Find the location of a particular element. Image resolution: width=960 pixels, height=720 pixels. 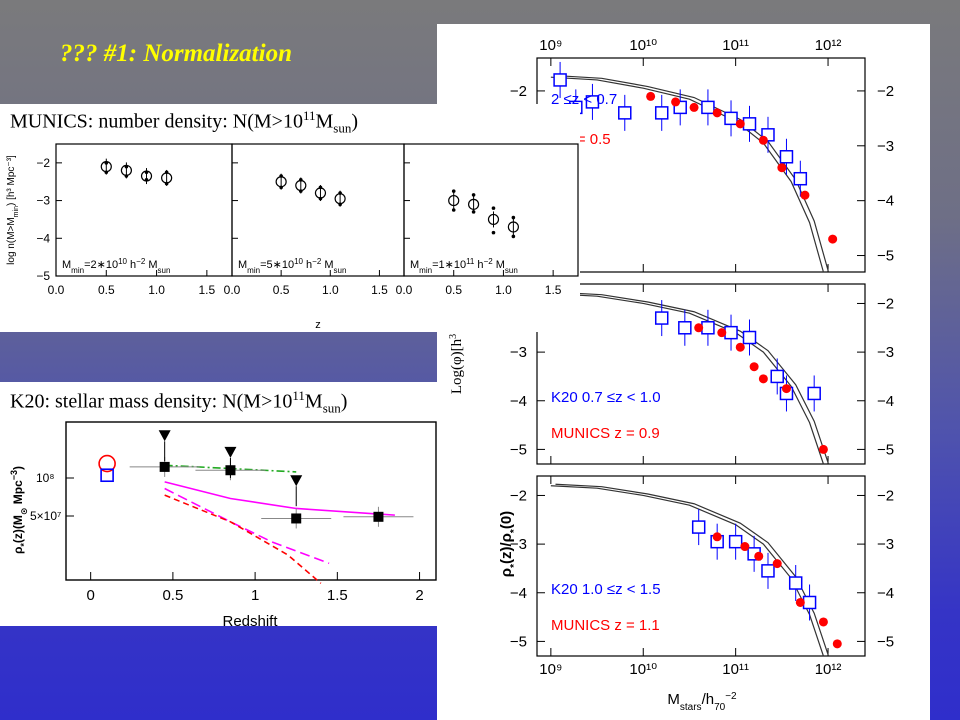

red-dashed-line is located at coordinates (243, 539).